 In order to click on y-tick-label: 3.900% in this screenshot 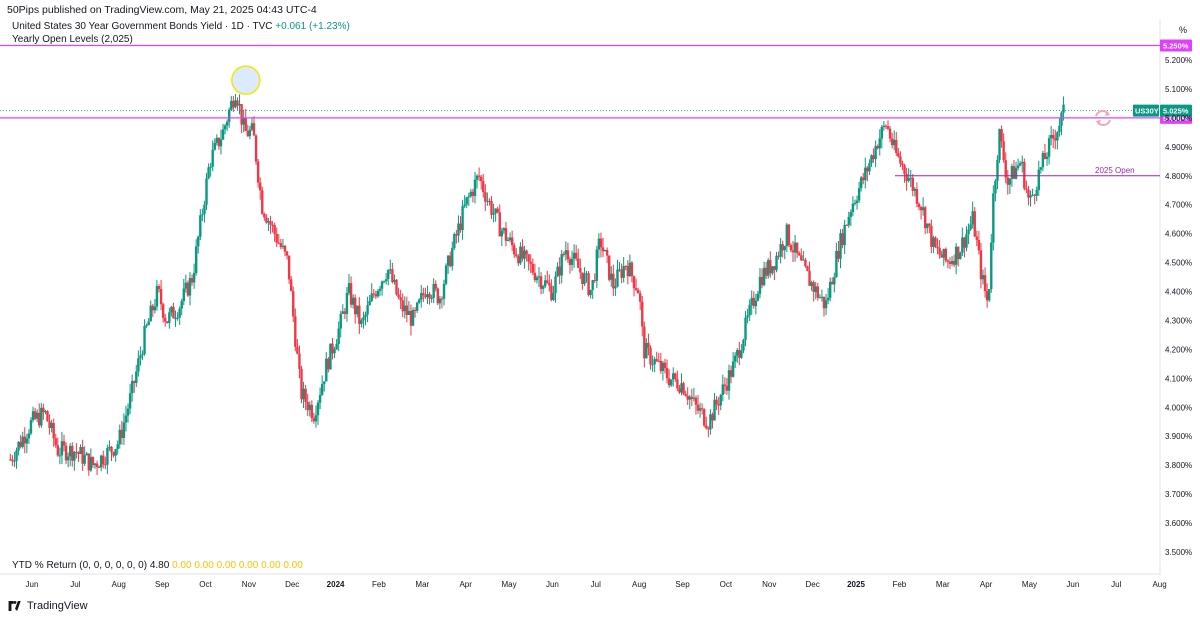, I will do `click(1178, 436)`.